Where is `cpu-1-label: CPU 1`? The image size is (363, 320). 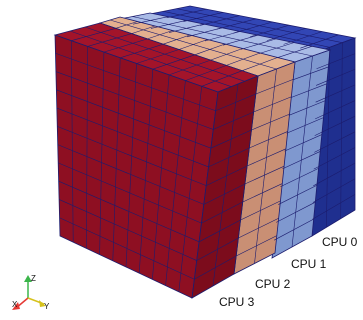
cpu-1-label: CPU 1 is located at coordinates (309, 264).